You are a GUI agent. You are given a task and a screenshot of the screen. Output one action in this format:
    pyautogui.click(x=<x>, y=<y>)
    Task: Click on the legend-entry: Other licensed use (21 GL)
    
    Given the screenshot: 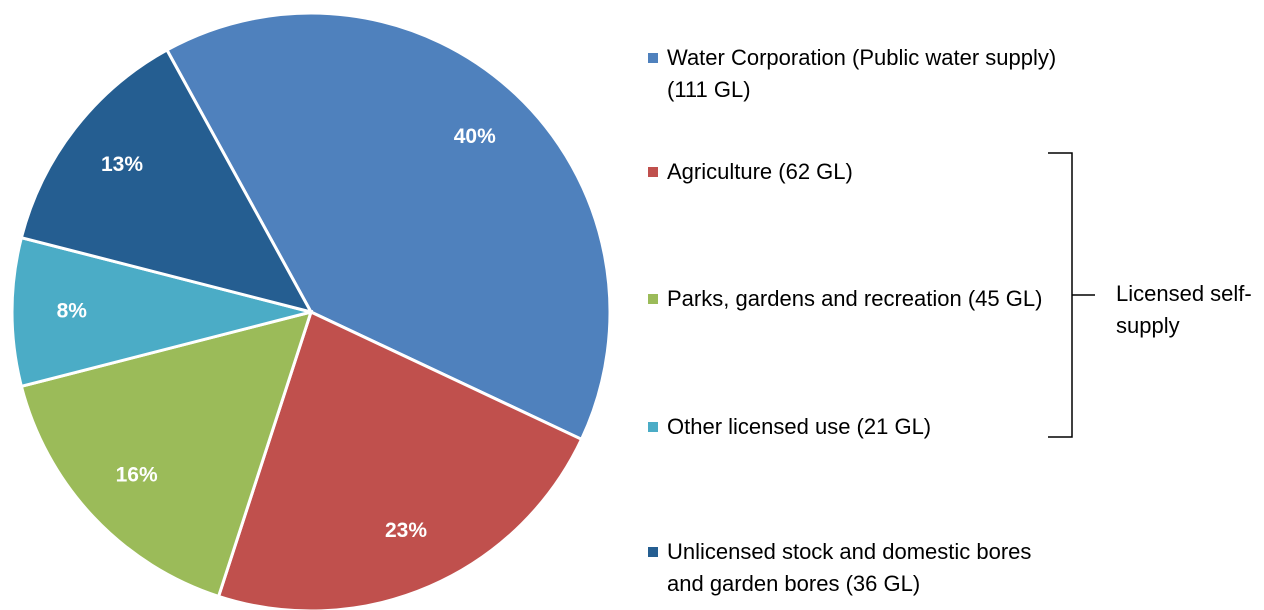 What is the action you would take?
    pyautogui.click(x=853, y=427)
    